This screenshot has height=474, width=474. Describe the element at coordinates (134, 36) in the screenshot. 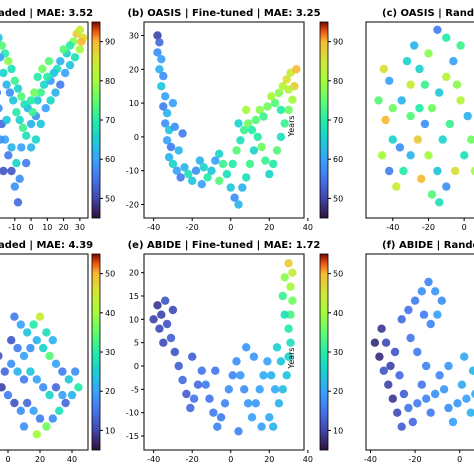

I see `y-tick-label: 30` at that location.